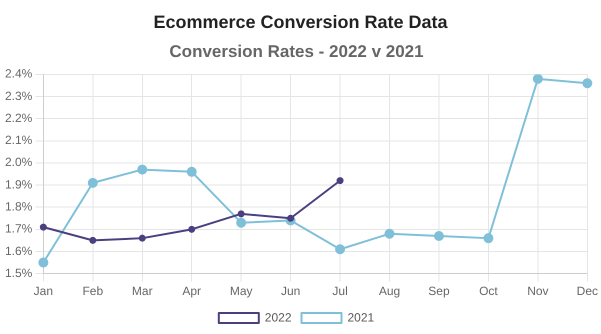 The width and height of the screenshot is (601, 334). Describe the element at coordinates (439, 291) in the screenshot. I see `x-tick-label: Sep` at that location.